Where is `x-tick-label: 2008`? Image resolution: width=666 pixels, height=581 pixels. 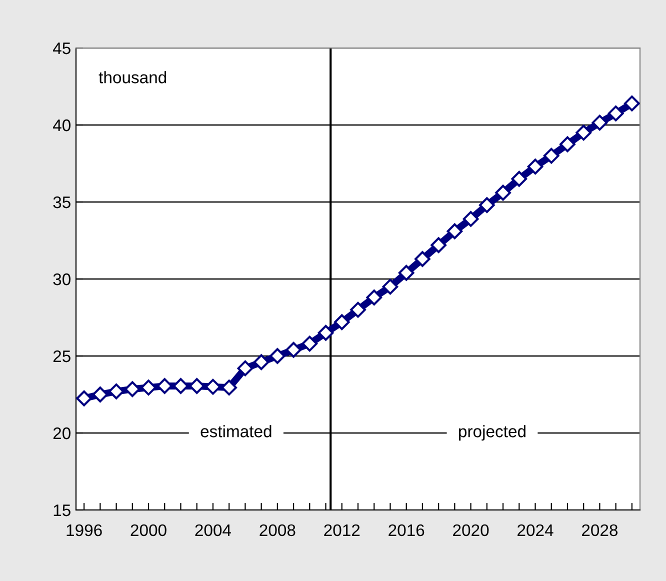
x-tick-label: 2008 is located at coordinates (278, 530).